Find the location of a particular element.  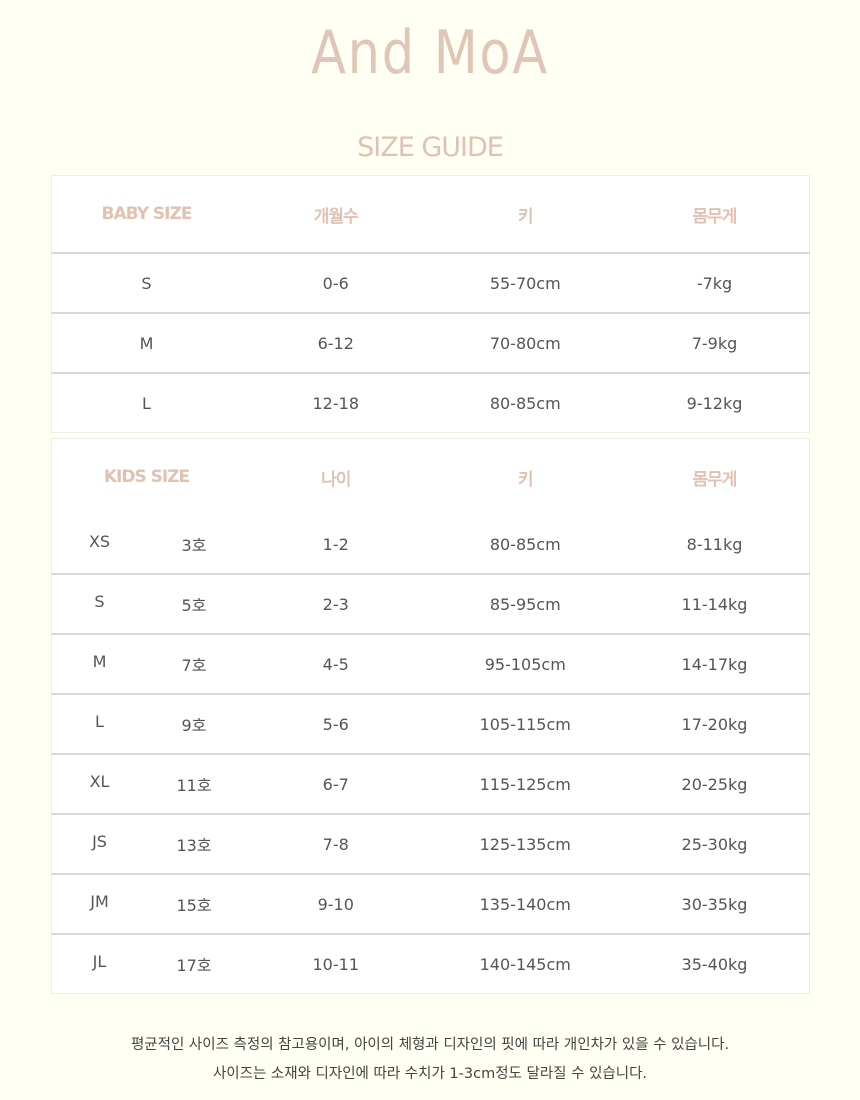

weight-cell: 11-14kg is located at coordinates (715, 604).